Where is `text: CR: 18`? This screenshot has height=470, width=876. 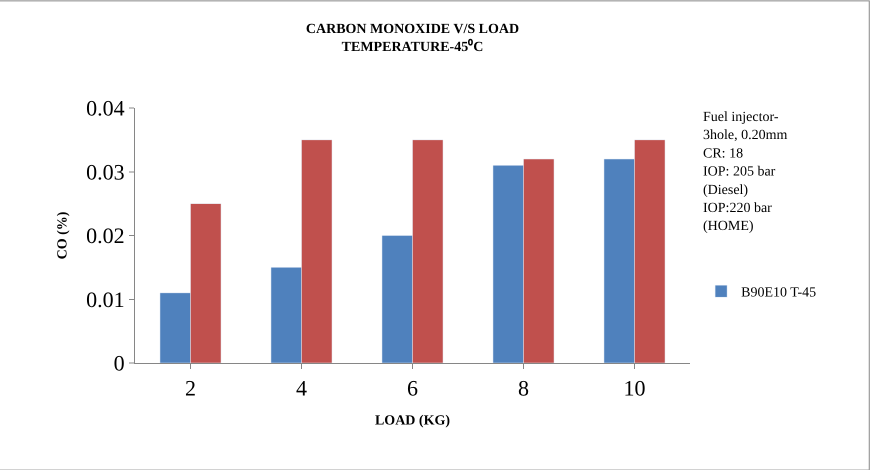 text: CR: 18 is located at coordinates (723, 154).